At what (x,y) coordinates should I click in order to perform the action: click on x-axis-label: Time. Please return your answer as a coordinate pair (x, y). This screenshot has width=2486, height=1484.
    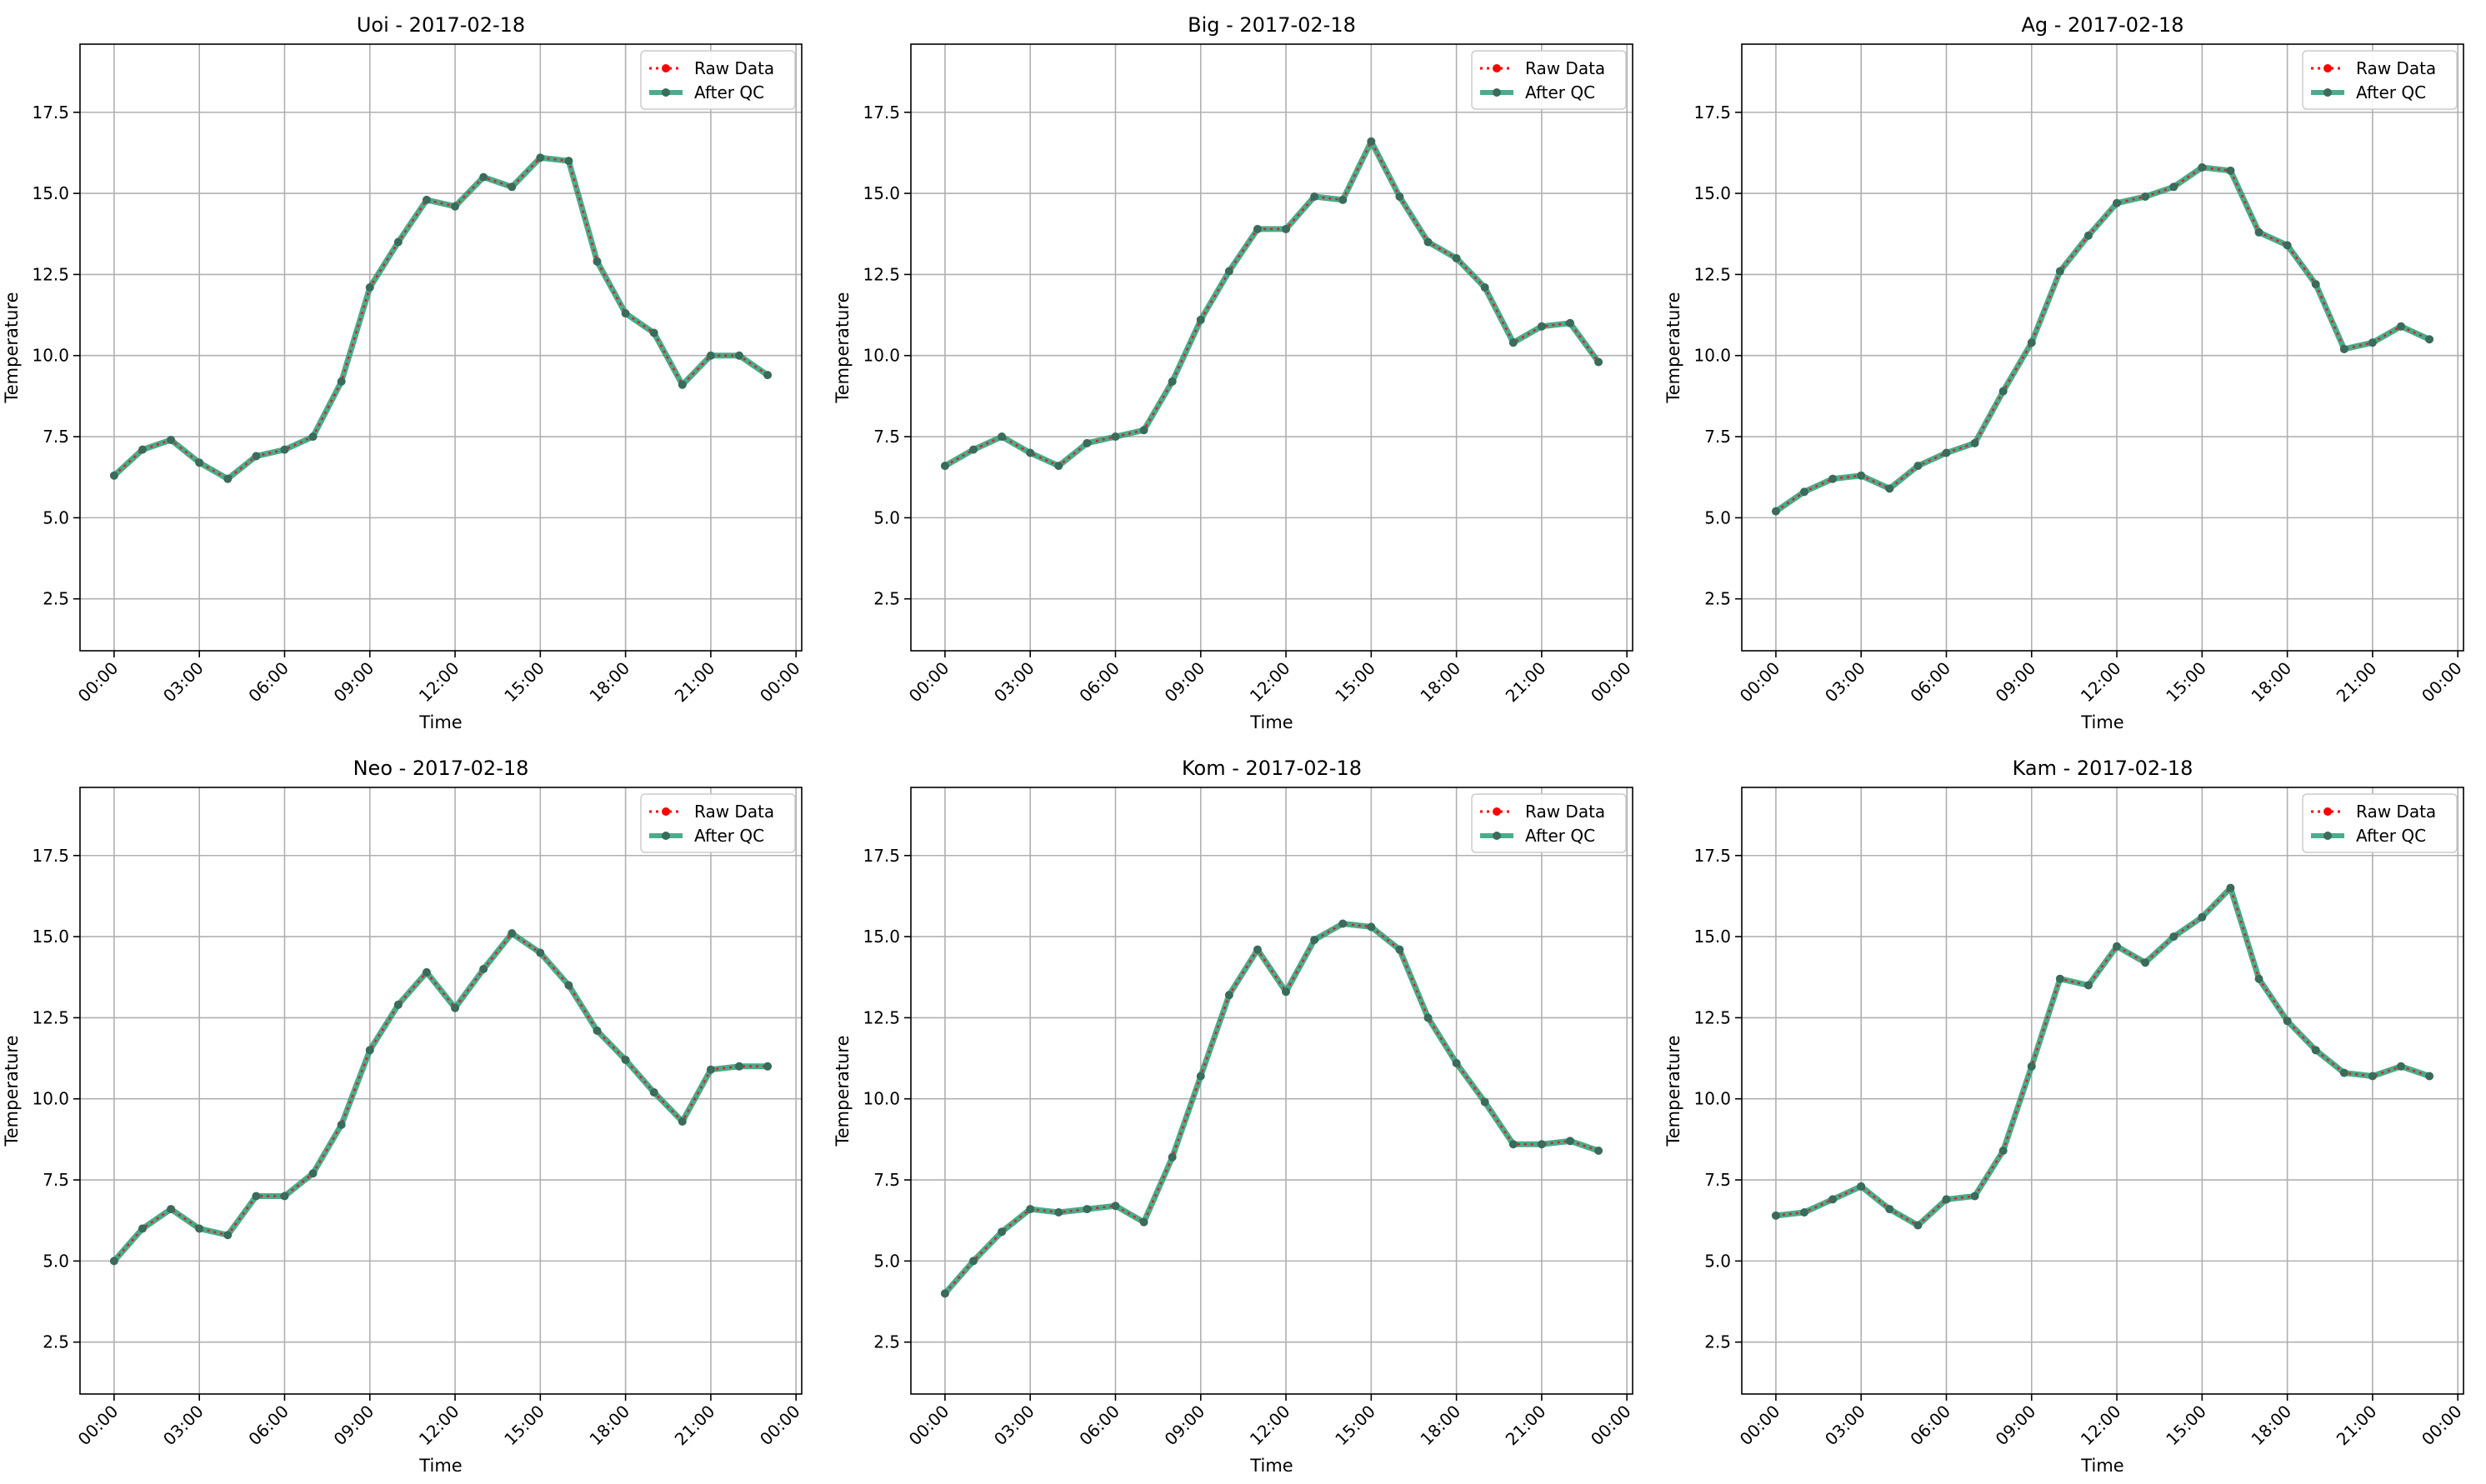
    Looking at the image, I should click on (440, 722).